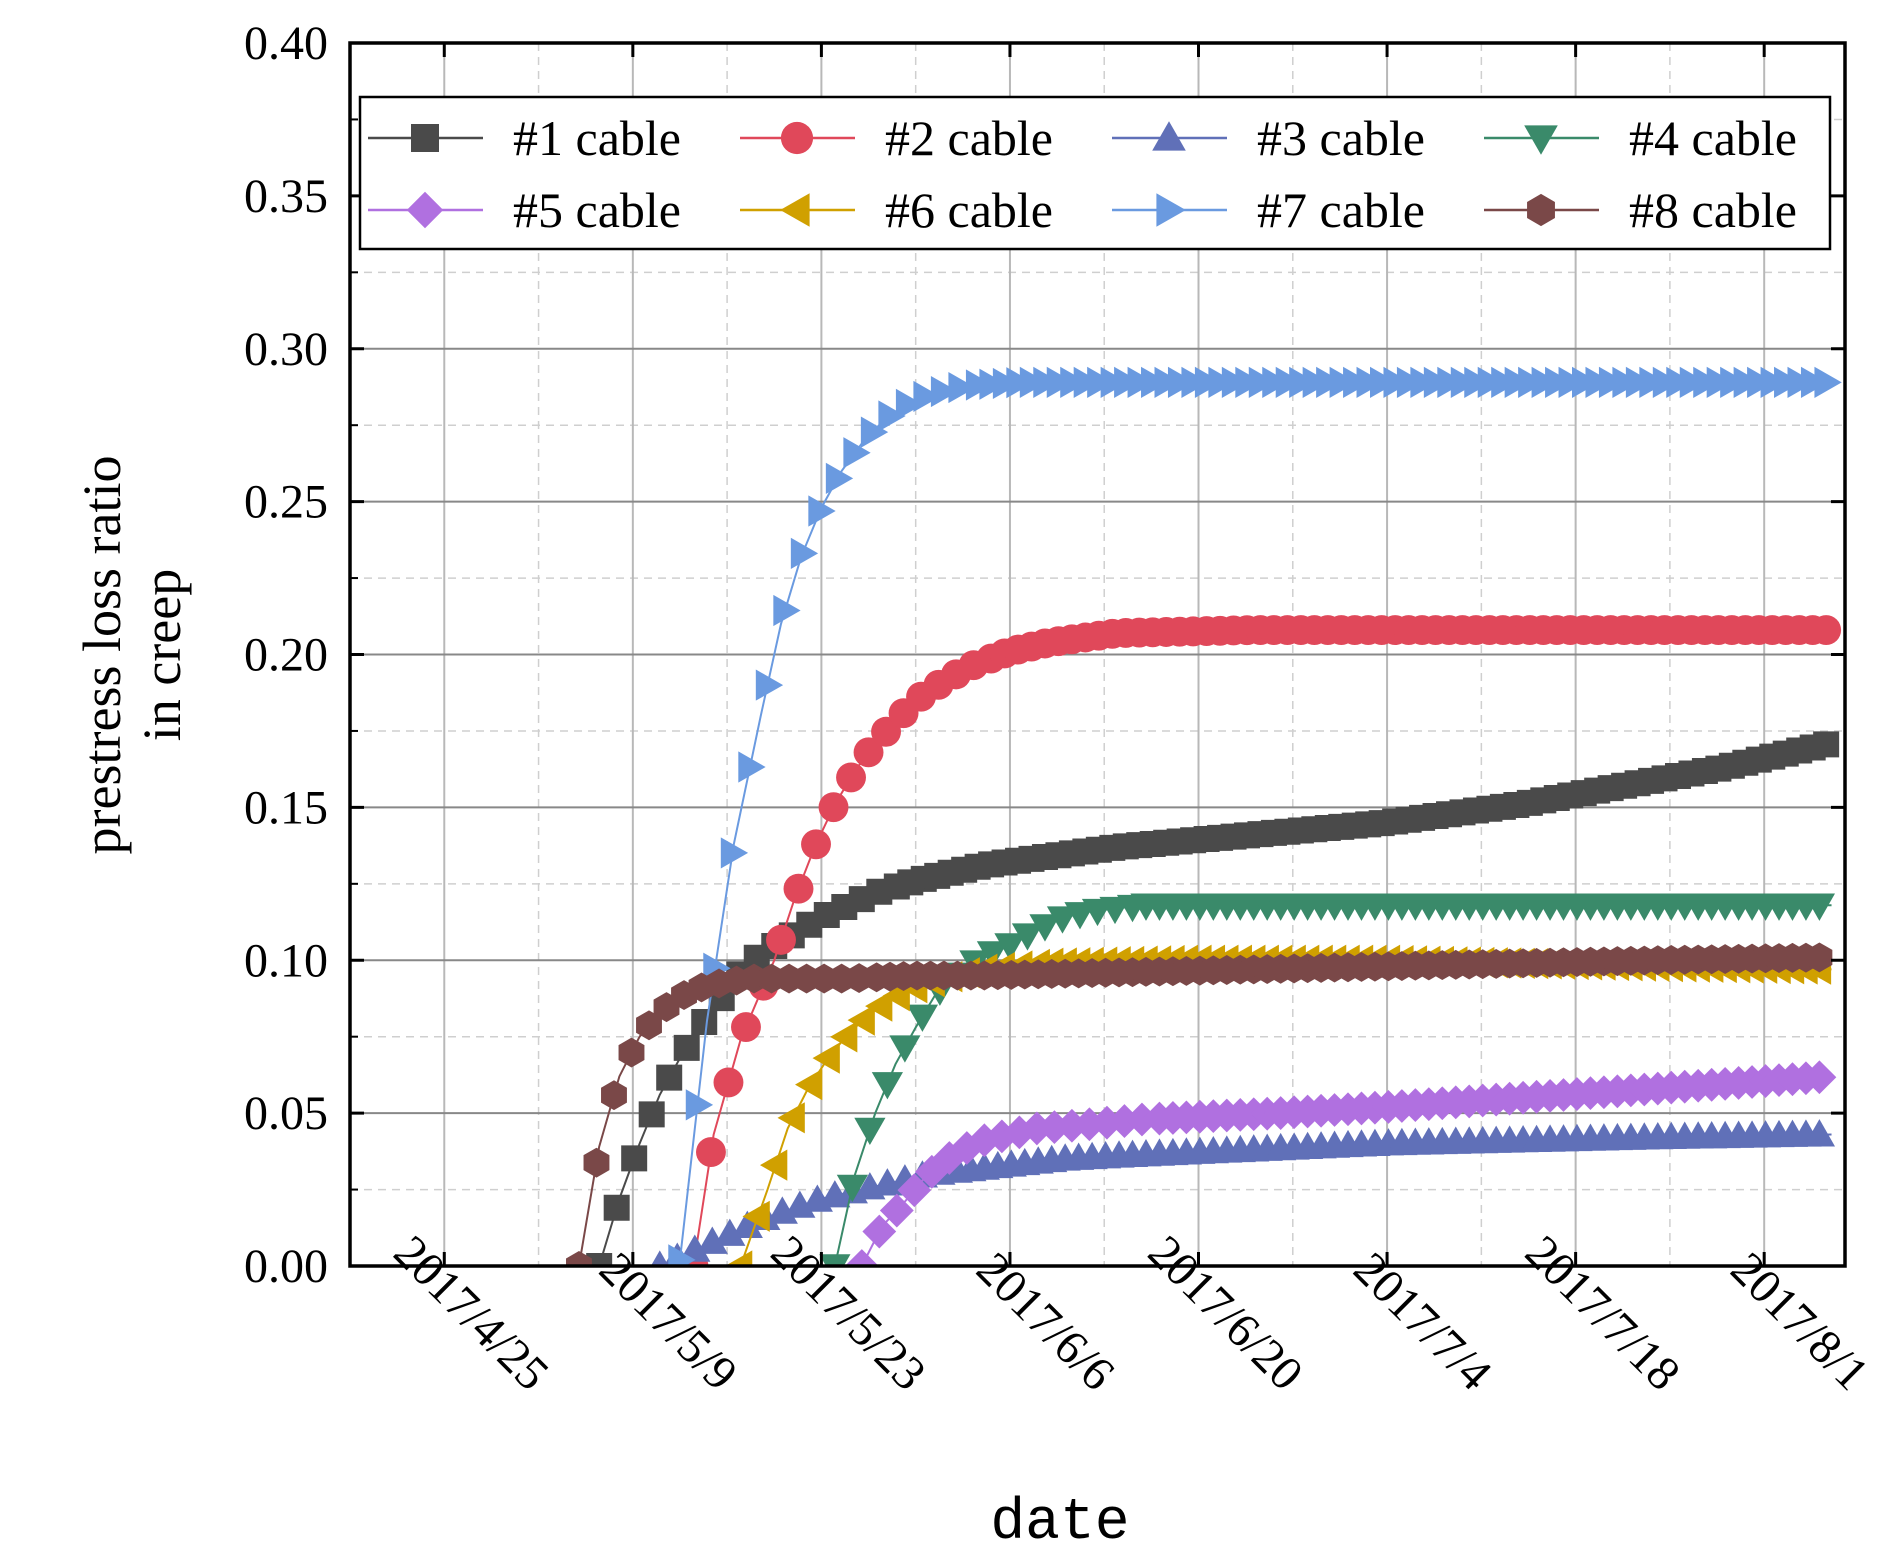 The width and height of the screenshot is (1891, 1563). I want to click on legend-label: #5 cable, so click(597, 210).